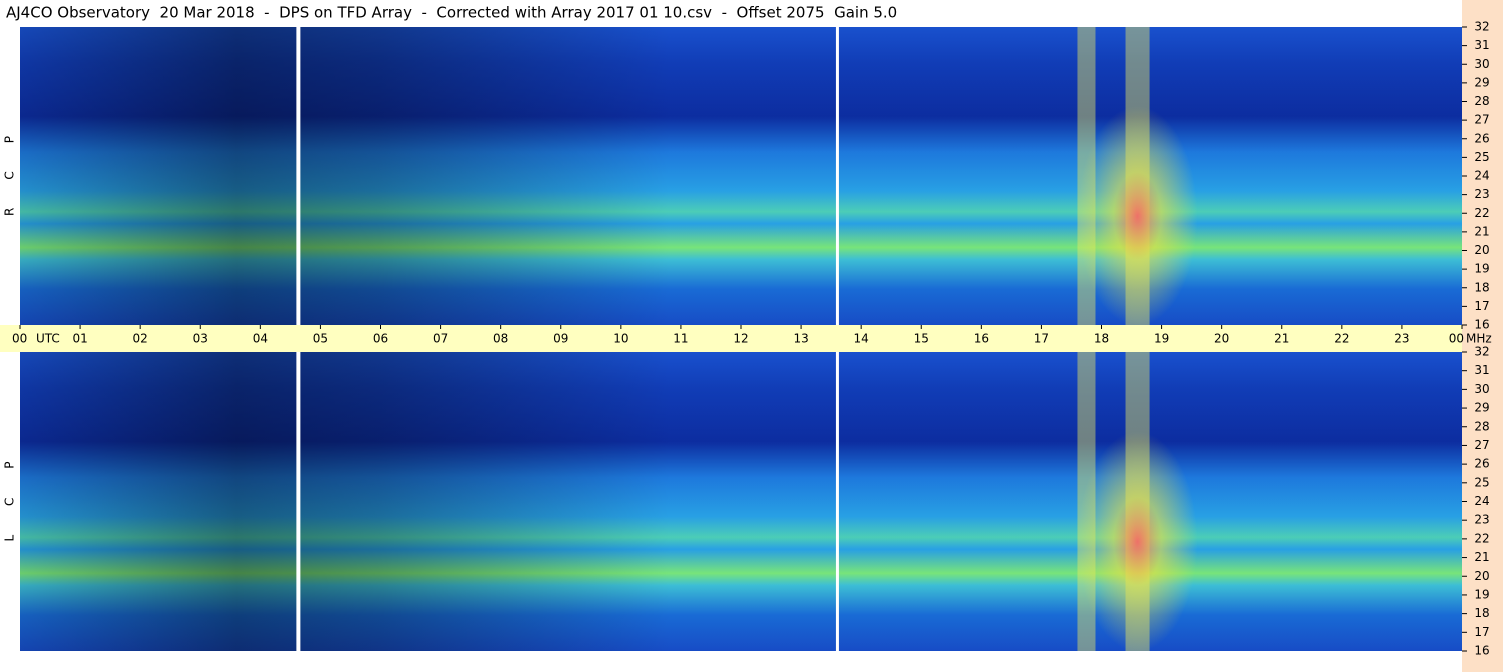 This screenshot has width=1503, height=672. I want to click on y-axis-label: MHz, so click(1479, 339).